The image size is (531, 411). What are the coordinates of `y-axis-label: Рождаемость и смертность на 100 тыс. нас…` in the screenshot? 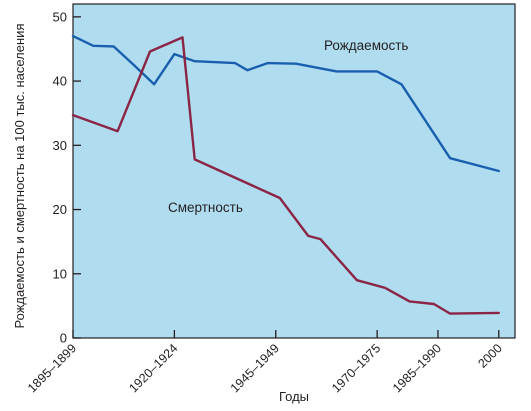 It's located at (19, 176).